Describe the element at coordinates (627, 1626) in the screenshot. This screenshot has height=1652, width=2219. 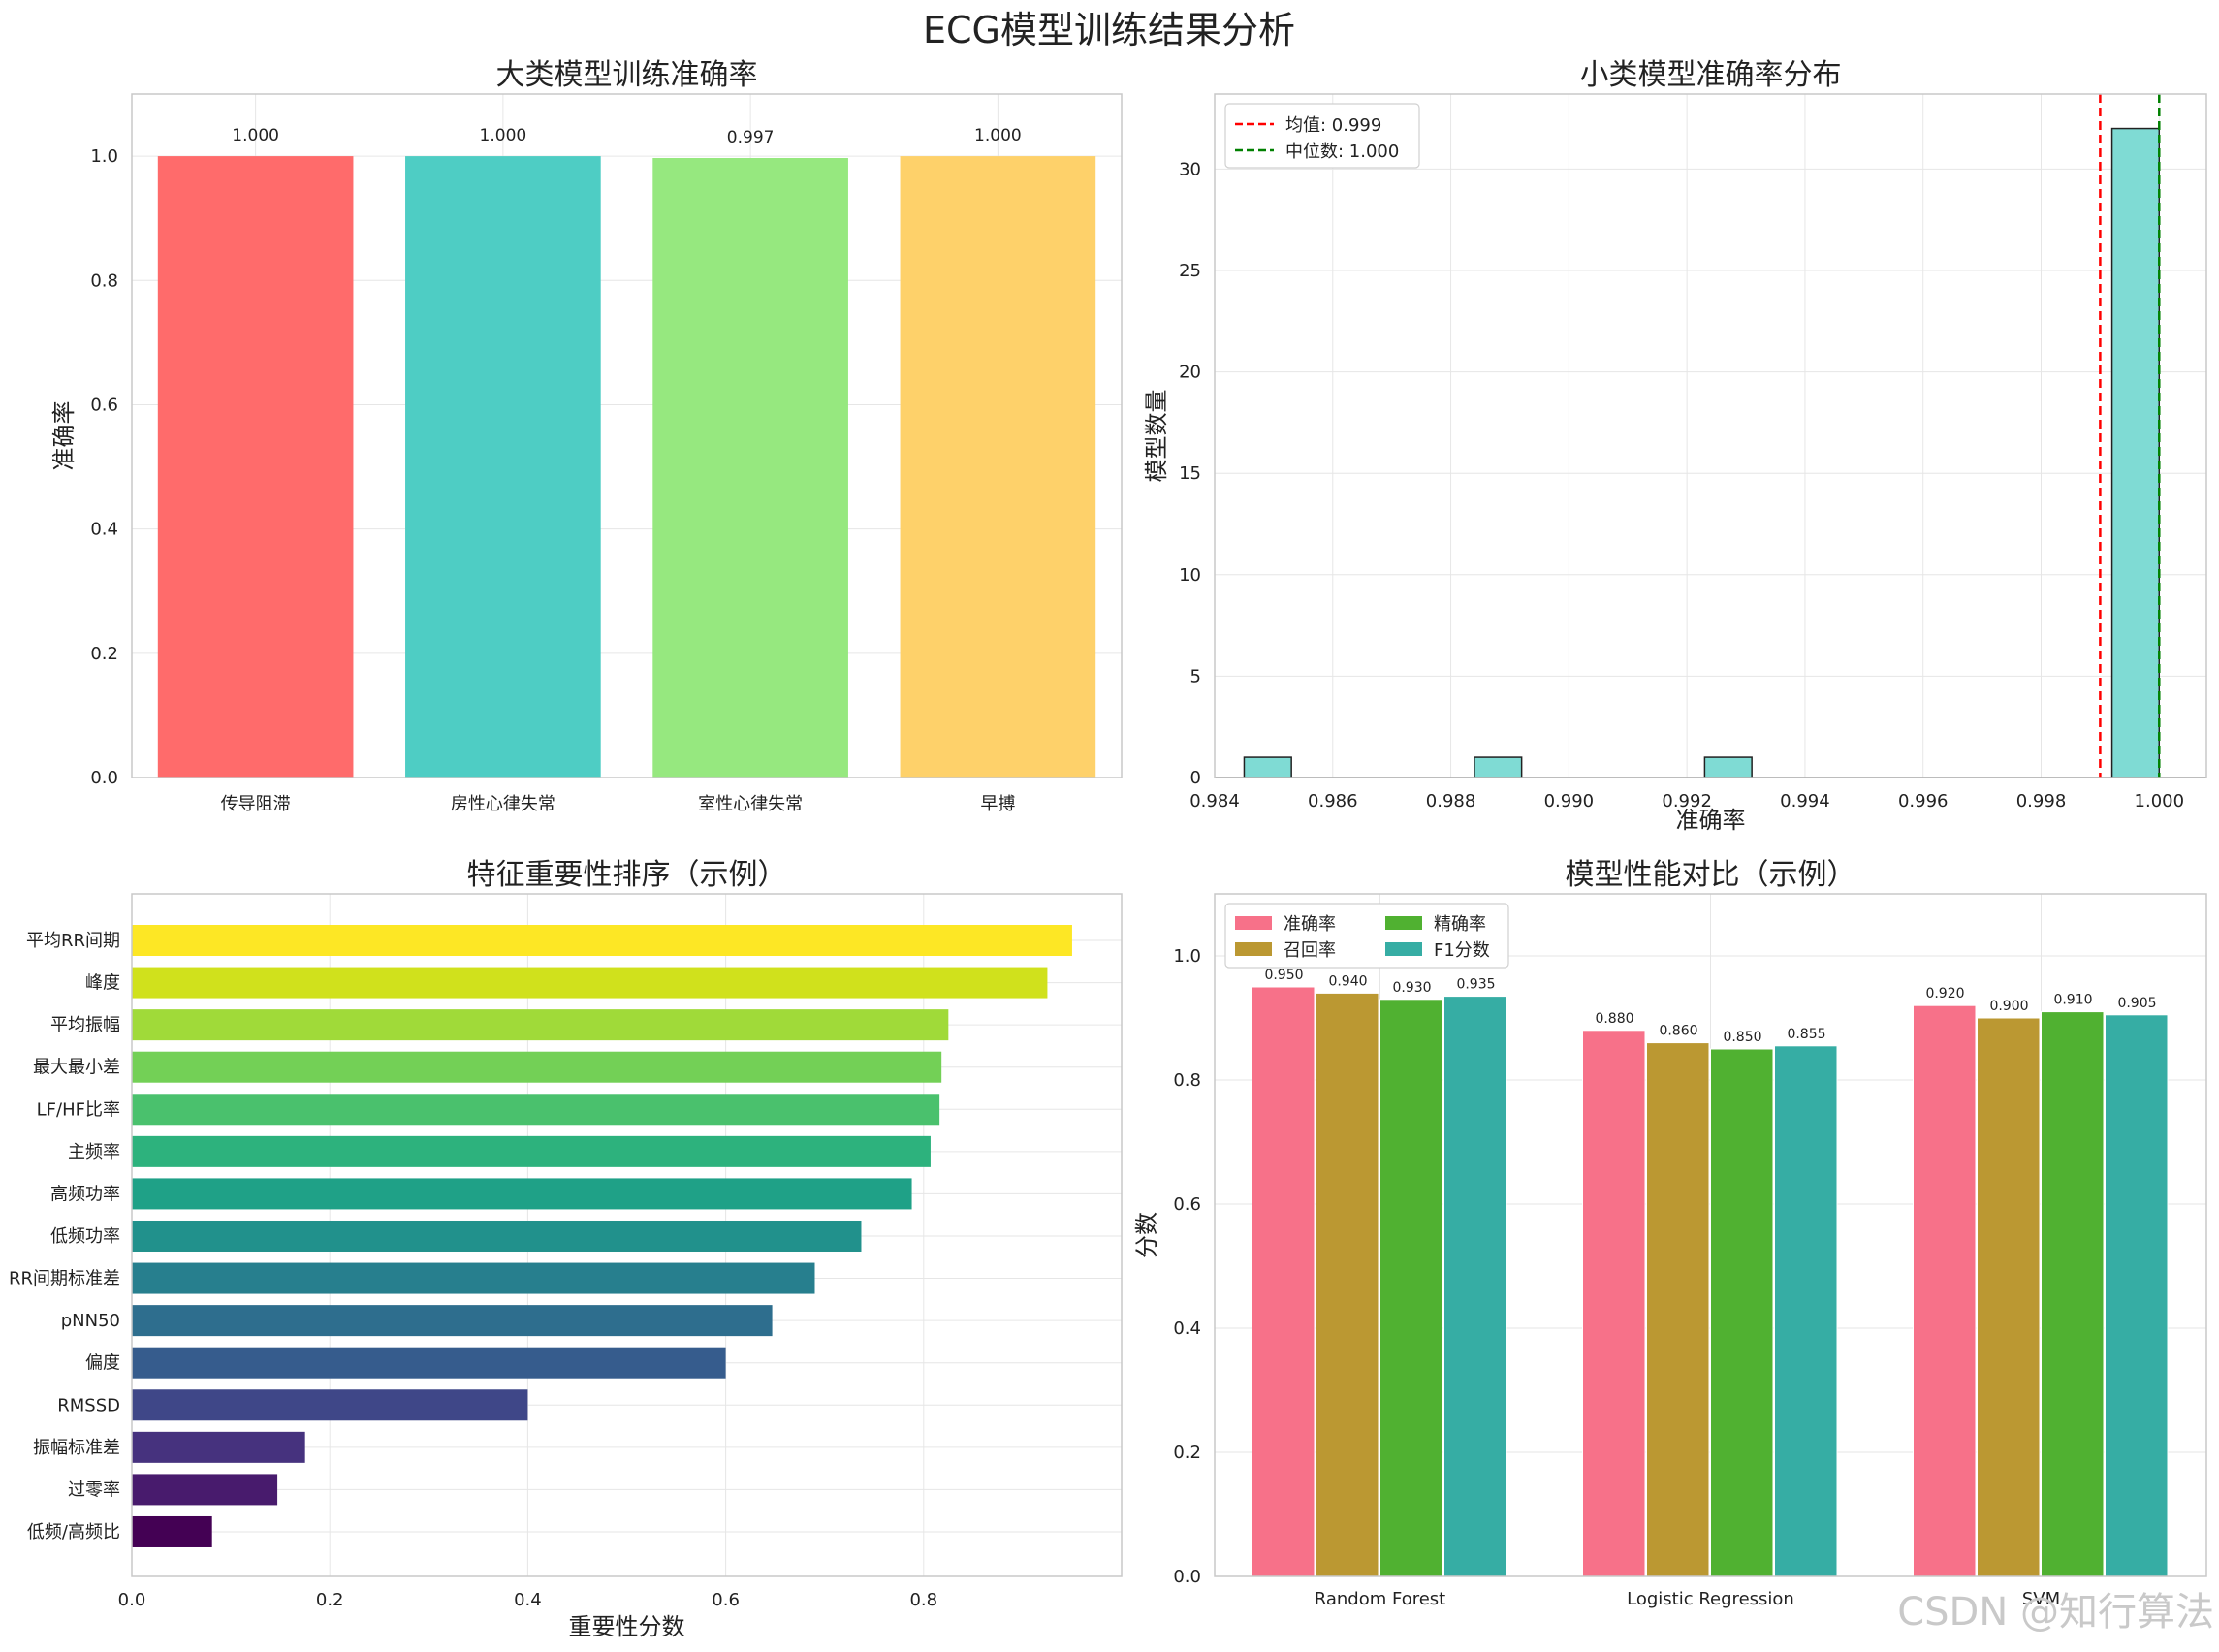
I see `p2-xlabel: 重要性分数` at that location.